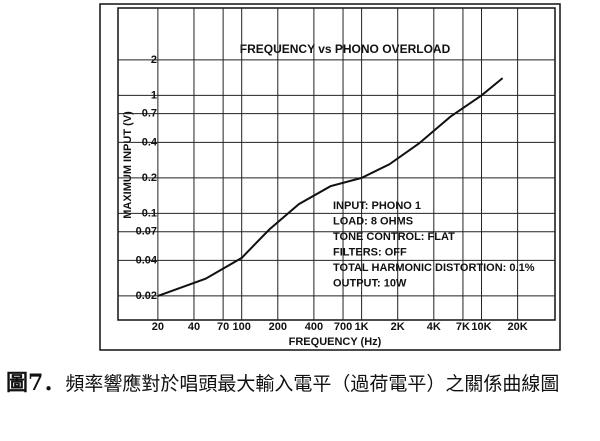 This screenshot has height=441, width=600. I want to click on annotation: TOTAL HARMONIC DISTORTION: 0.1%, so click(434, 268).